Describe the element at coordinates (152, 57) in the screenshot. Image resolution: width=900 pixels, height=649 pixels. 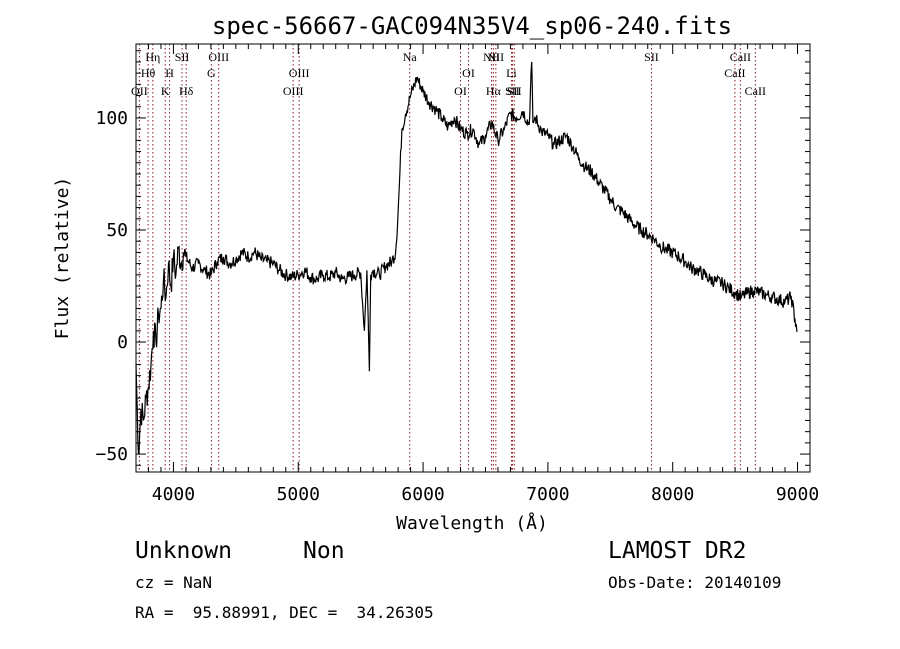
I see `line-marker-label: Hη` at that location.